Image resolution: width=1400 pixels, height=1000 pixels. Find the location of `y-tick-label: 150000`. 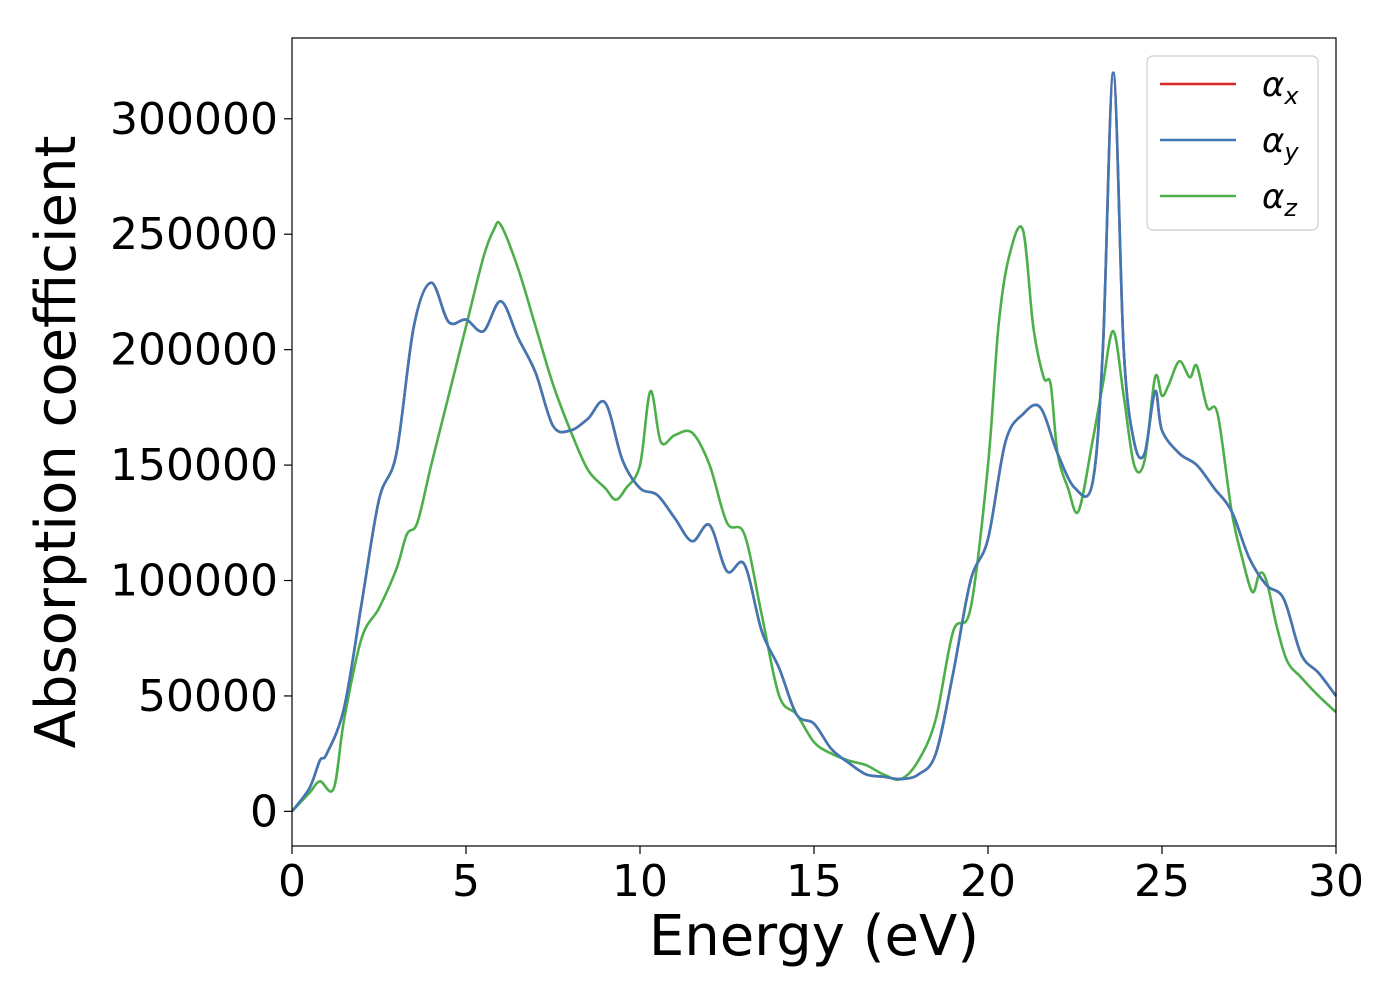

y-tick-label: 150000 is located at coordinates (194, 465).